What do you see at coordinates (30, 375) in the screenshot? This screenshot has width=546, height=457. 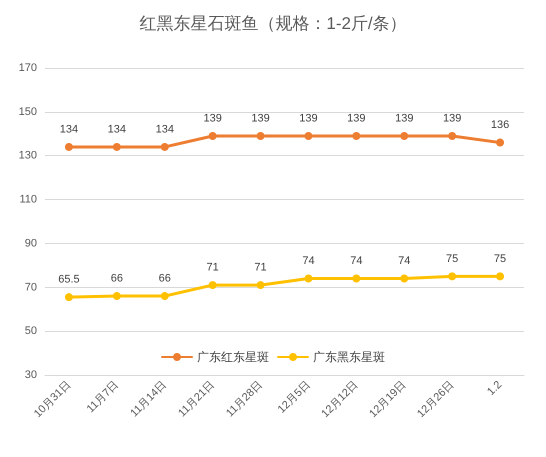 I see `y-tick-label: 30` at bounding box center [30, 375].